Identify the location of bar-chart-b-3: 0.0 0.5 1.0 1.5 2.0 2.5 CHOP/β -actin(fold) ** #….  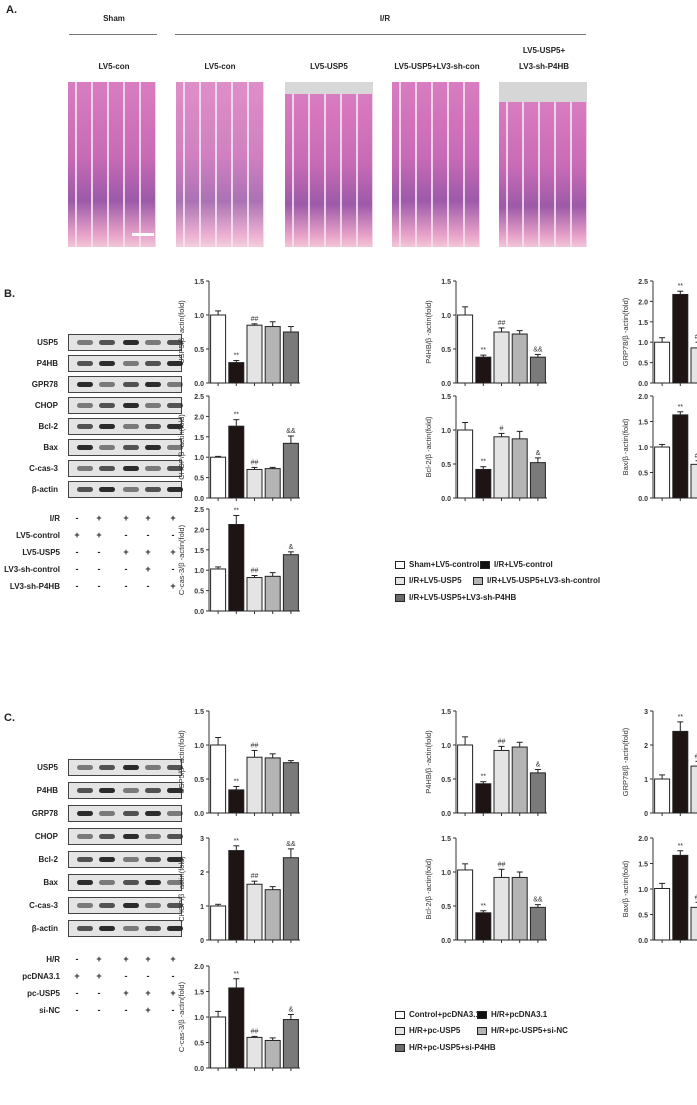
(241, 443).